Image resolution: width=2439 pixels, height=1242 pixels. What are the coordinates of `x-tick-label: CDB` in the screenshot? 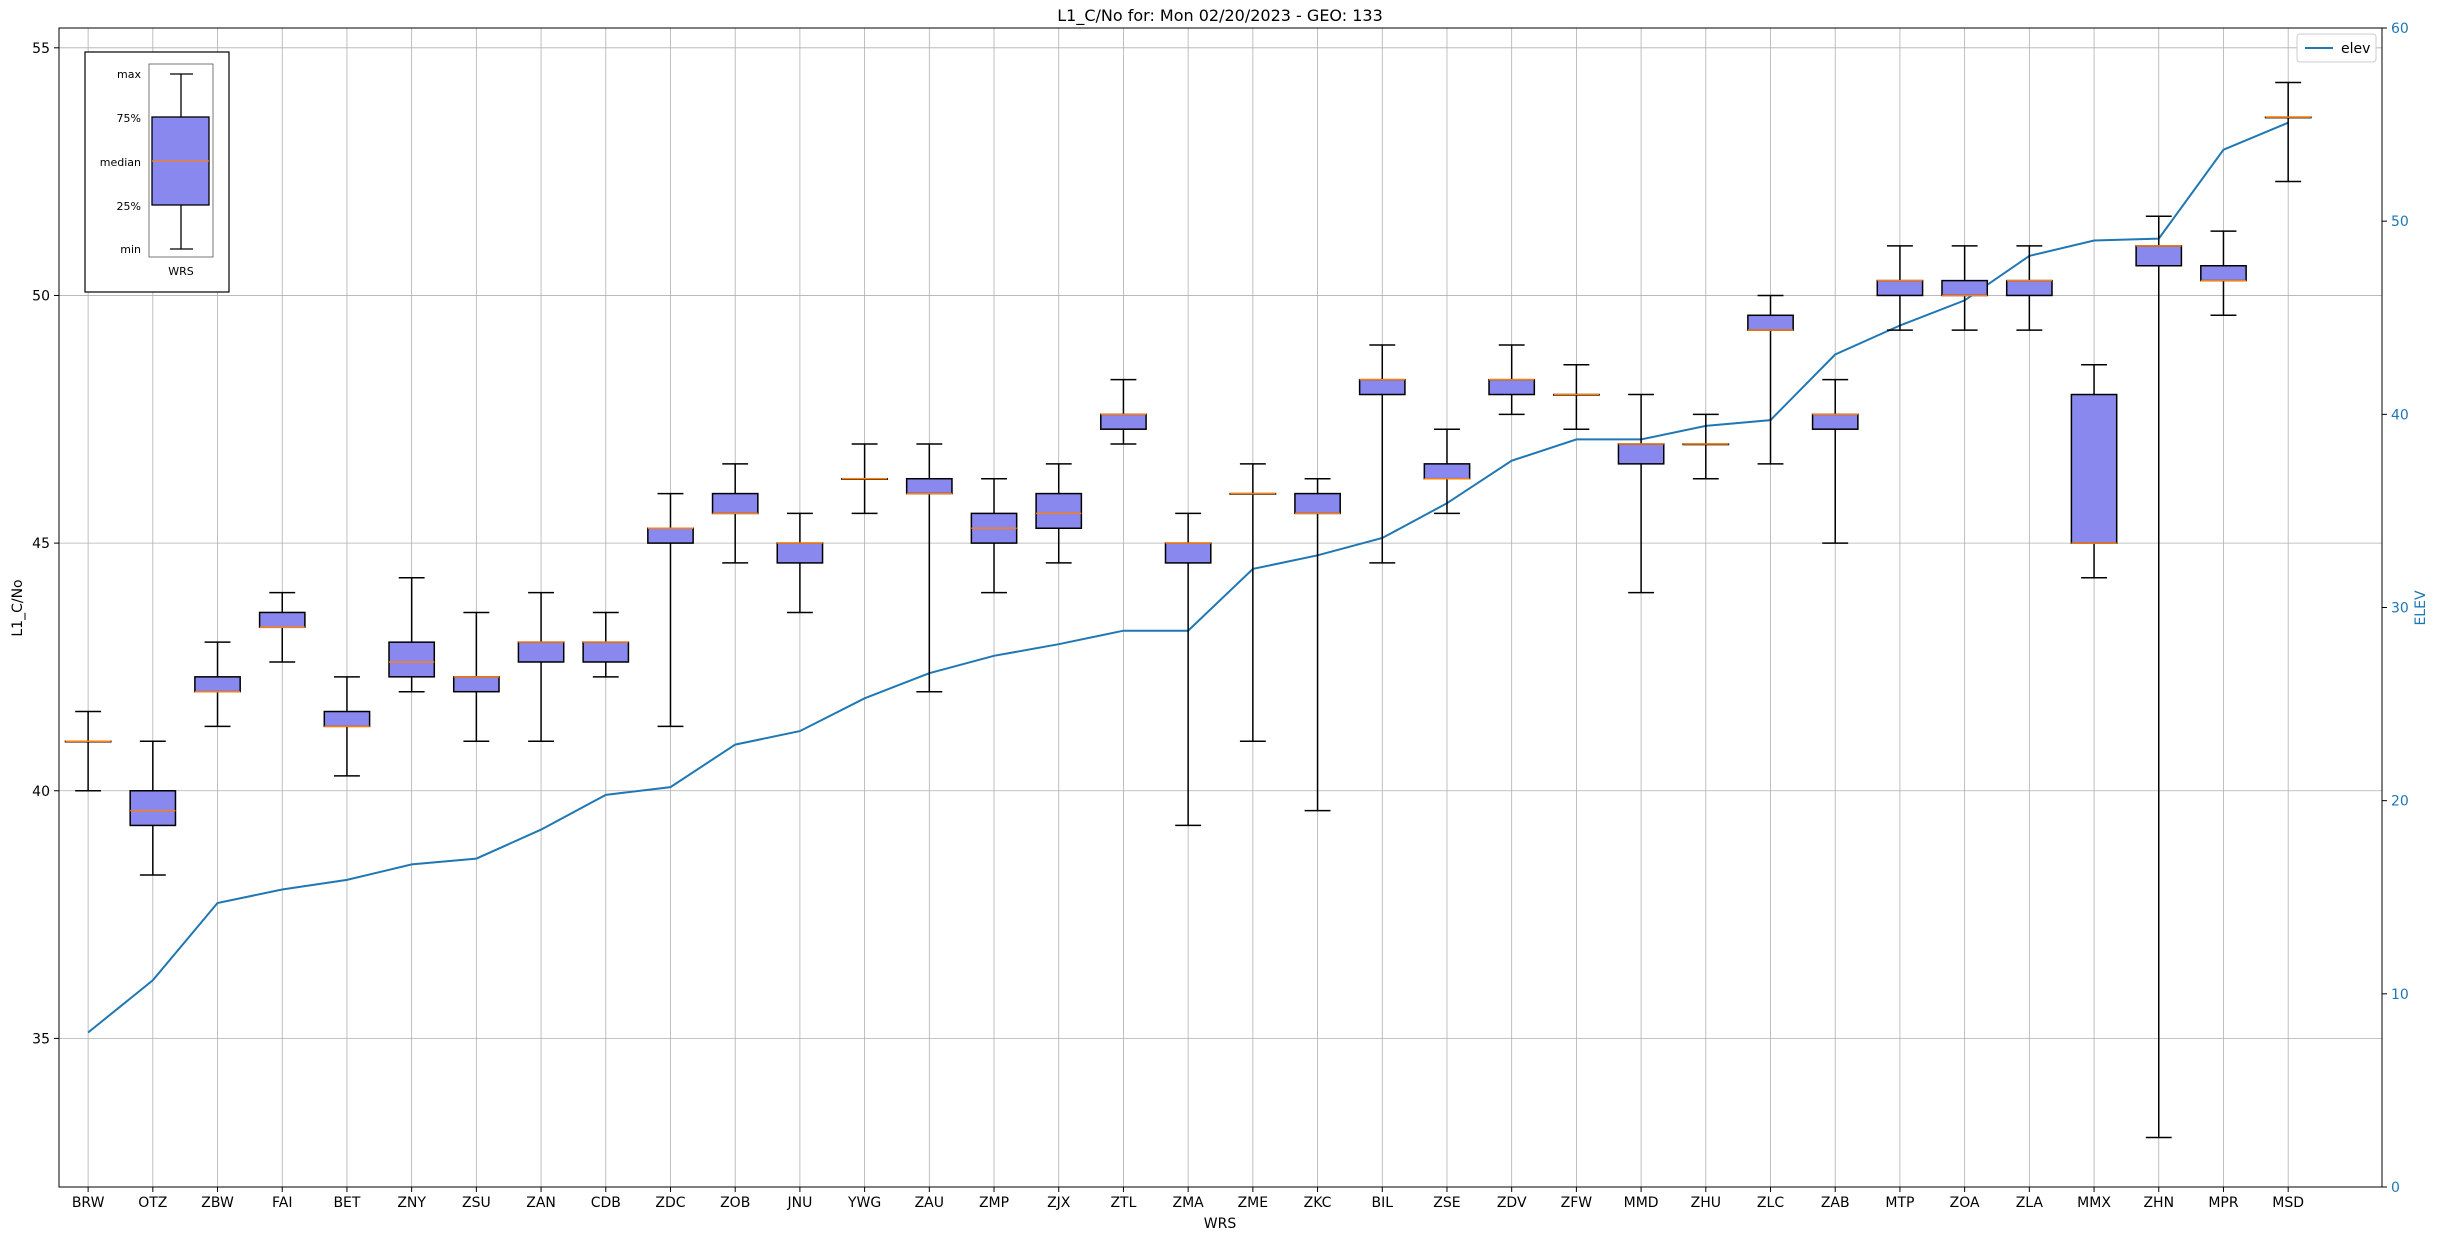 It's located at (606, 1203).